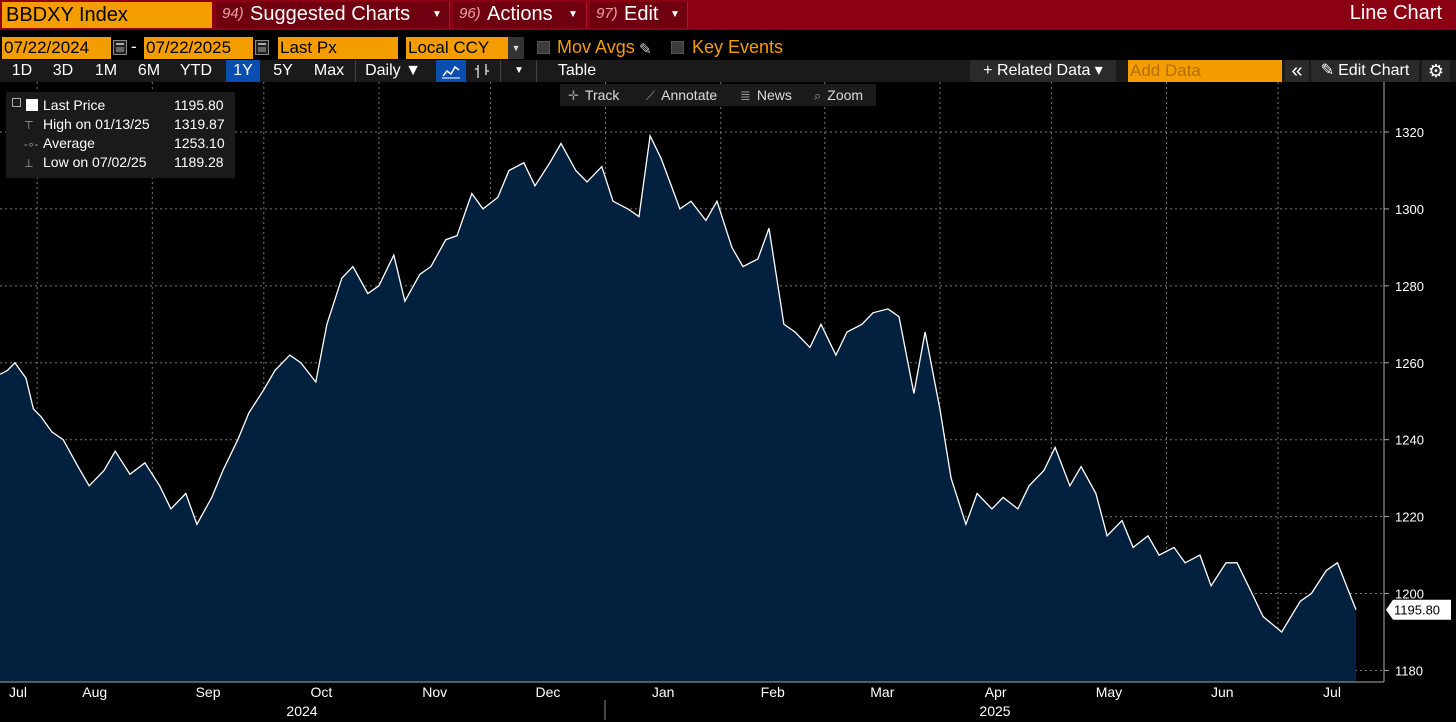  Describe the element at coordinates (1222, 692) in the screenshot. I see `x-tick-label: Jun` at that location.